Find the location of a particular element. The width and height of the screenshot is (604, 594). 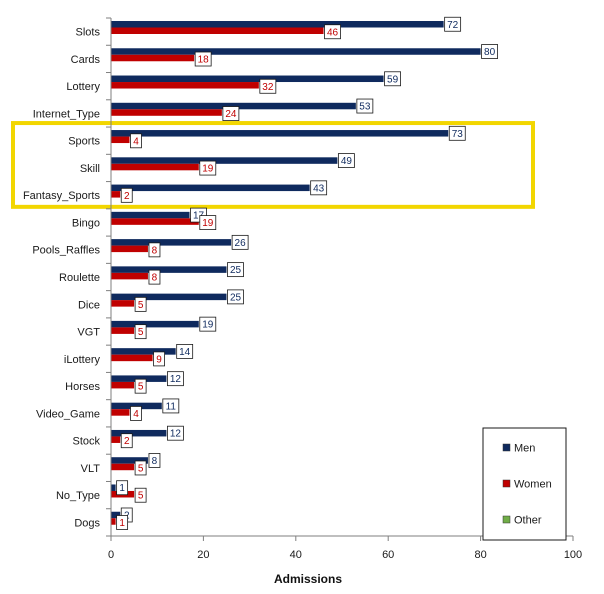

data-label-men: 14 is located at coordinates (185, 351).